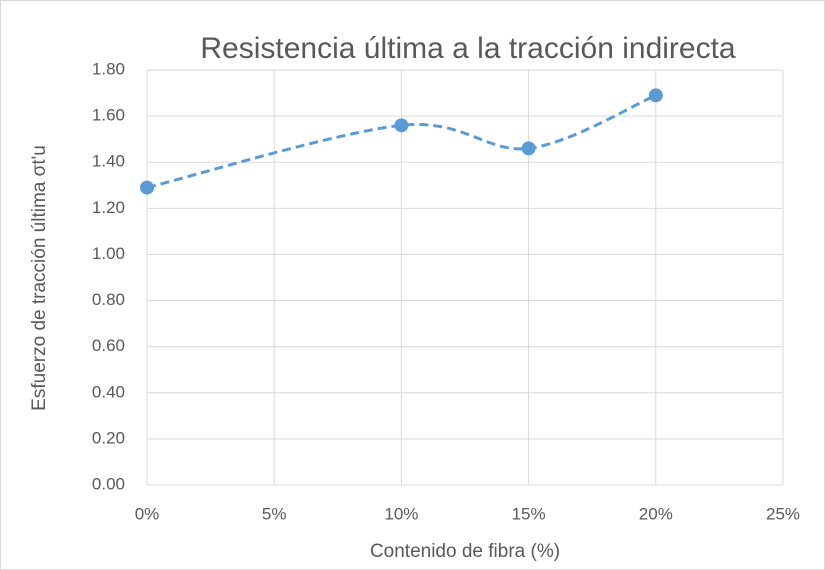 This screenshot has width=825, height=570. What do you see at coordinates (465, 551) in the screenshot?
I see `x-axis-label: Contenido de fibra (%)` at bounding box center [465, 551].